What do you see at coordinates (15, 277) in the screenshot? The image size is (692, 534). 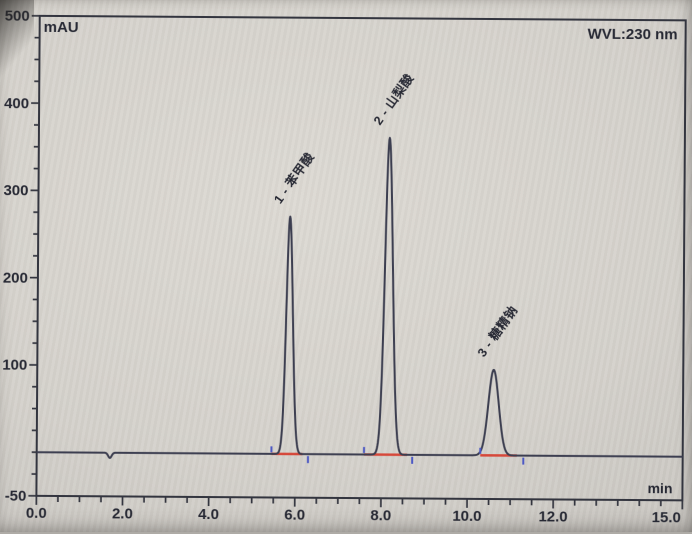 I see `y-tick-label: 200` at bounding box center [15, 277].